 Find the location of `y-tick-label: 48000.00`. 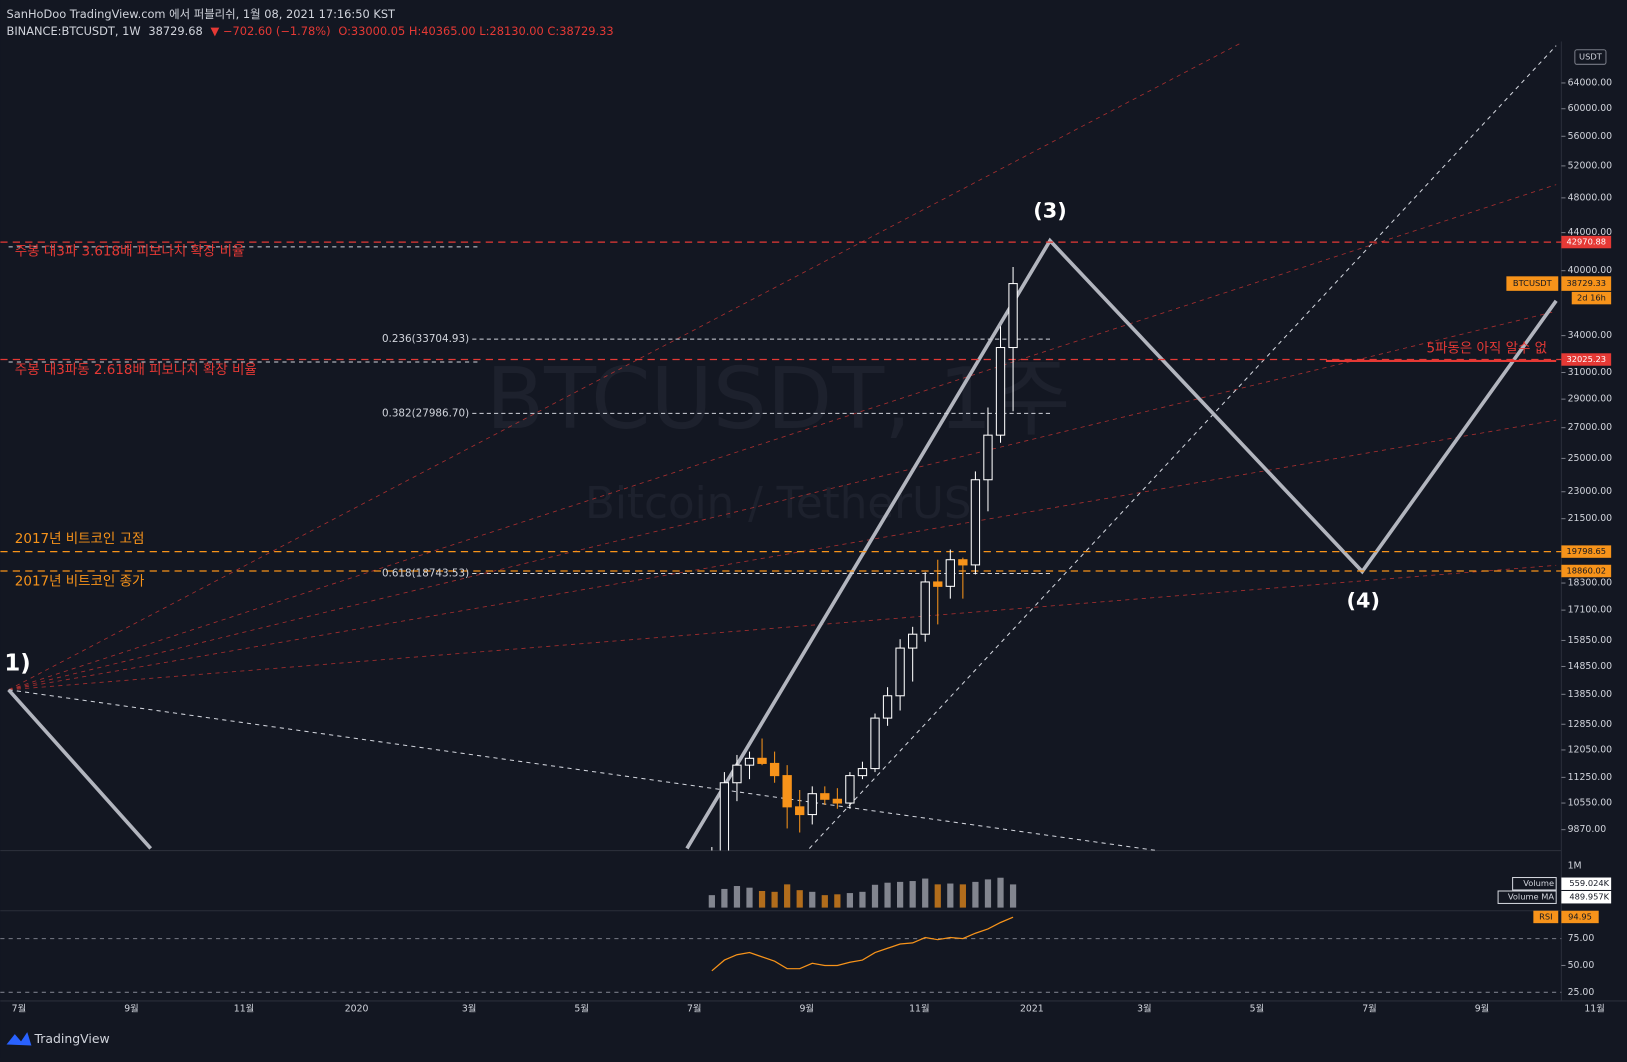

y-tick-label: 48000.00 is located at coordinates (1590, 197).